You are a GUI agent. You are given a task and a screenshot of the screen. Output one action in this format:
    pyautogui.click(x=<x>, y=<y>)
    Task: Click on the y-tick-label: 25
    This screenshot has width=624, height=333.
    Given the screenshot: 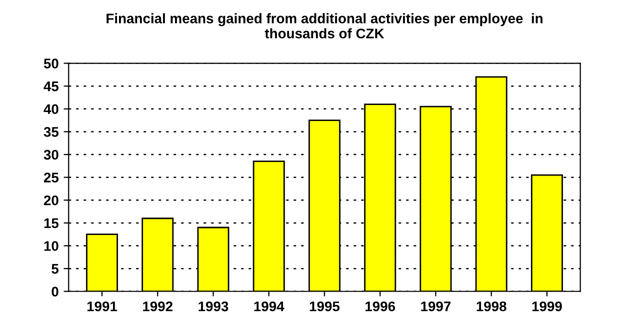 What is the action you would take?
    pyautogui.click(x=51, y=177)
    